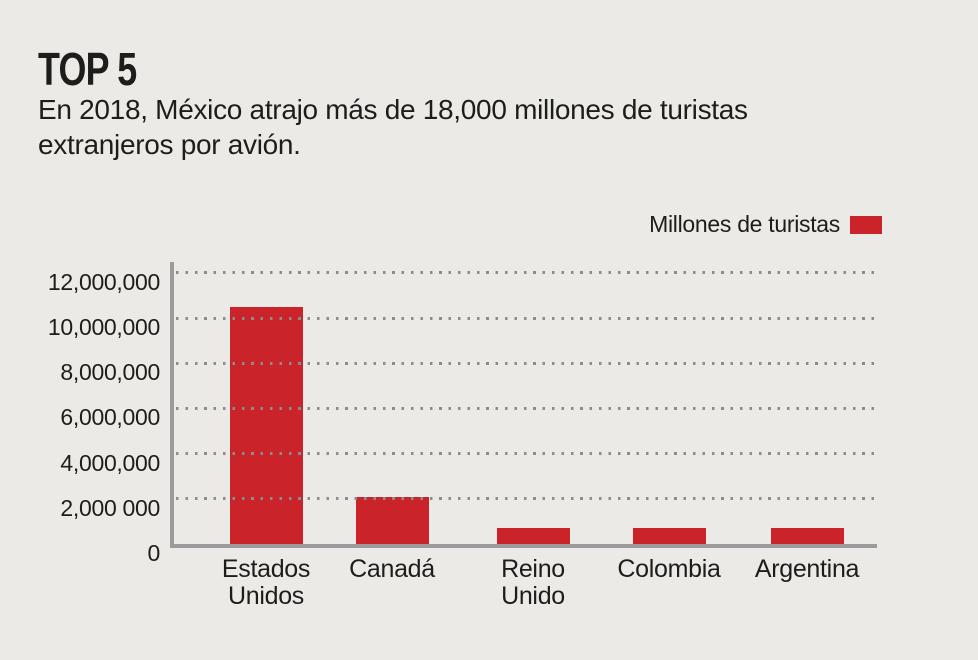 The height and width of the screenshot is (660, 978). I want to click on page-title: TOP 5, so click(87, 69).